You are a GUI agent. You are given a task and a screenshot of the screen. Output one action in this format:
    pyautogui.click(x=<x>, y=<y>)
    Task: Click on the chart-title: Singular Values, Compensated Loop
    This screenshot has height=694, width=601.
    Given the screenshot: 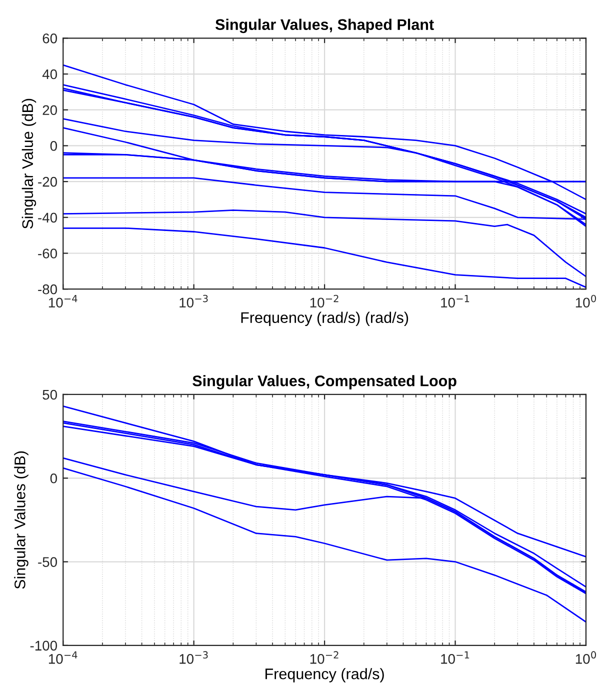 What is the action you would take?
    pyautogui.click(x=324, y=382)
    